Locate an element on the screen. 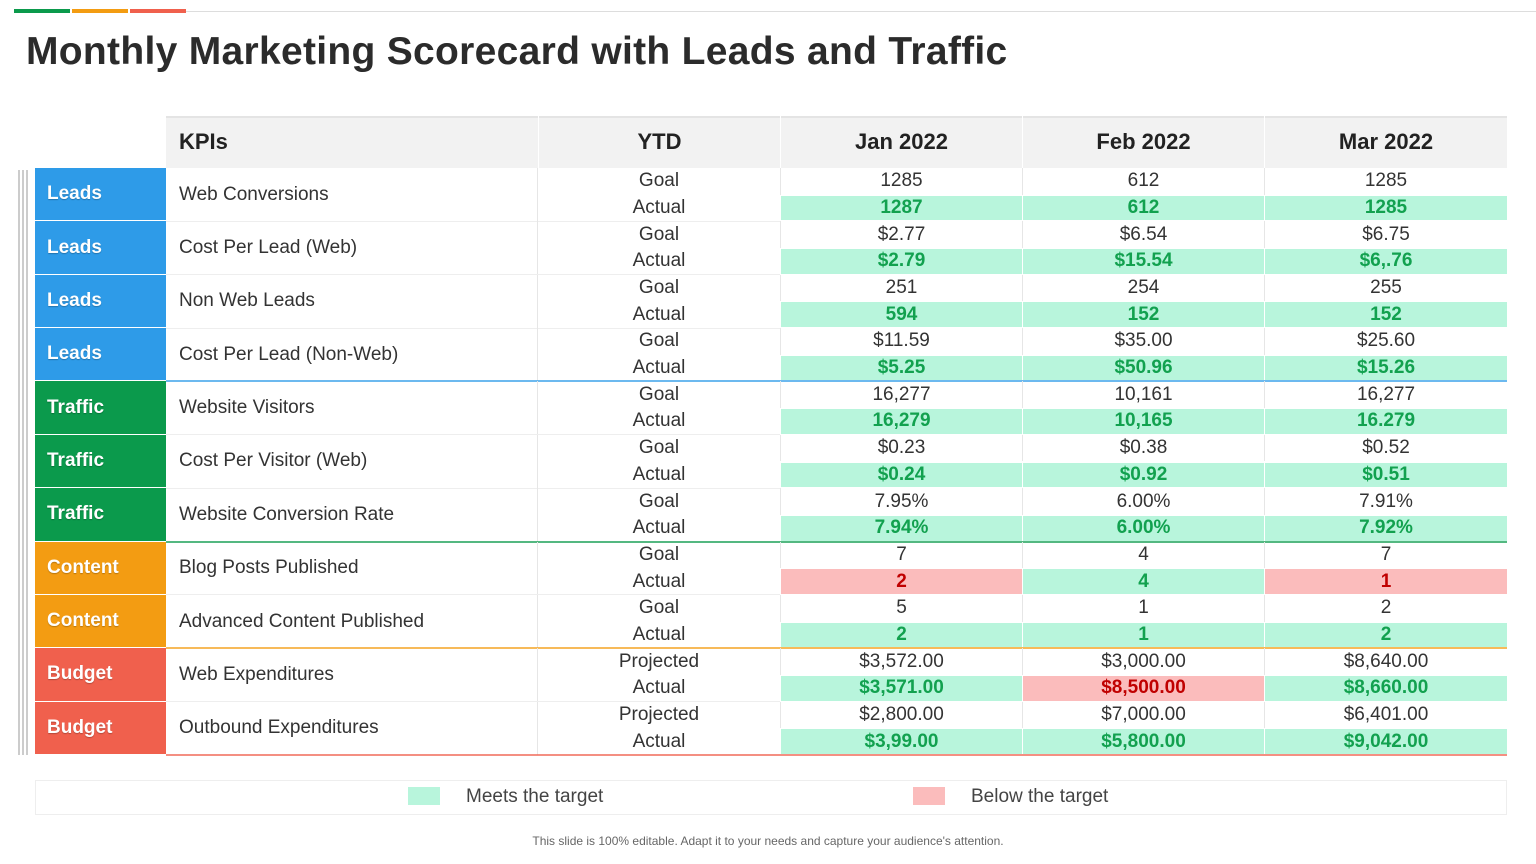  legend-label: Below the target is located at coordinates (1040, 796).